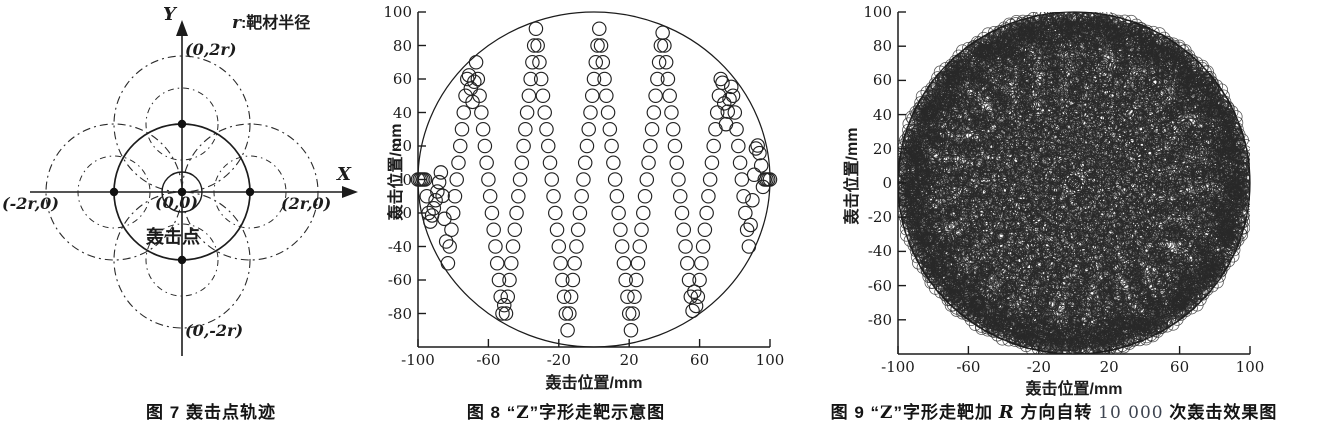 The width and height of the screenshot is (1342, 433). What do you see at coordinates (879, 285) in the screenshot?
I see `y-tick-label: -60` at bounding box center [879, 285].